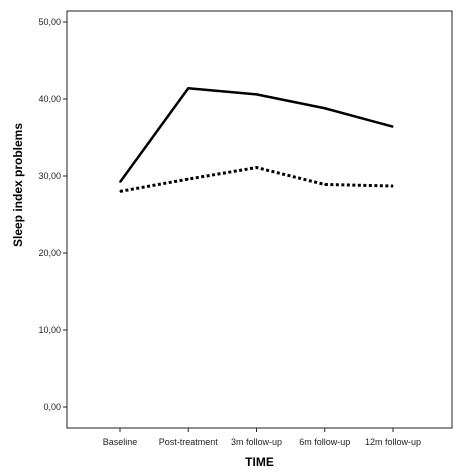 The width and height of the screenshot is (470, 472). What do you see at coordinates (393, 442) in the screenshot?
I see `x-tick-label: 12m follow-up` at bounding box center [393, 442].